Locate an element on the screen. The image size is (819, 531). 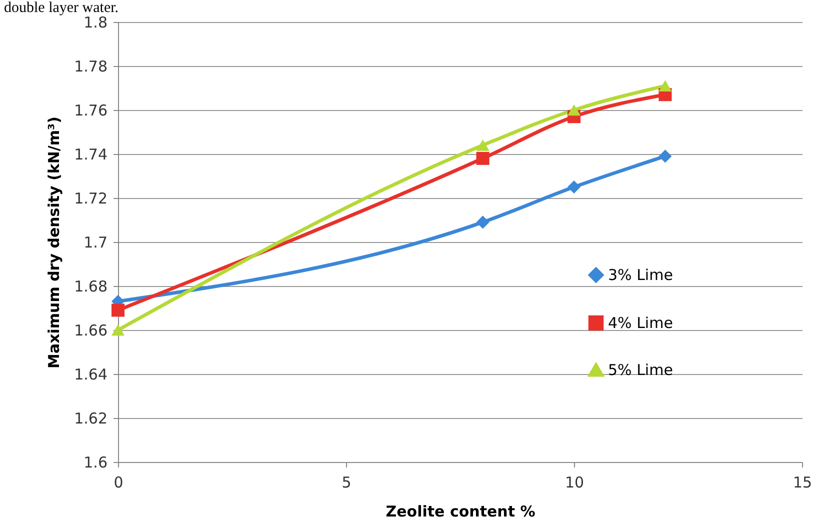
x-tick-label: 5 is located at coordinates (347, 483).